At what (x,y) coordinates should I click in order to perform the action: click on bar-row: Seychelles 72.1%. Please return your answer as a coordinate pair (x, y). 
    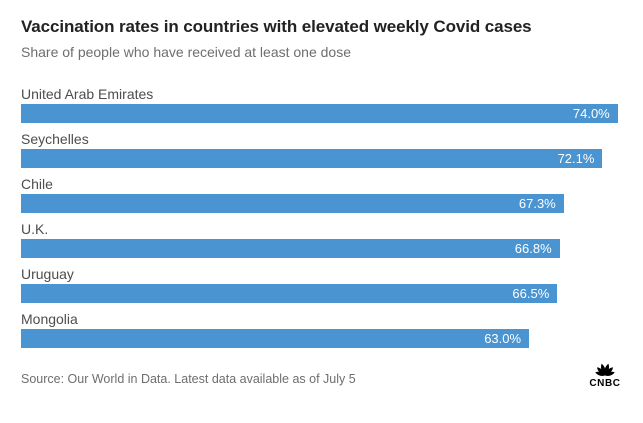
    Looking at the image, I should click on (321, 150).